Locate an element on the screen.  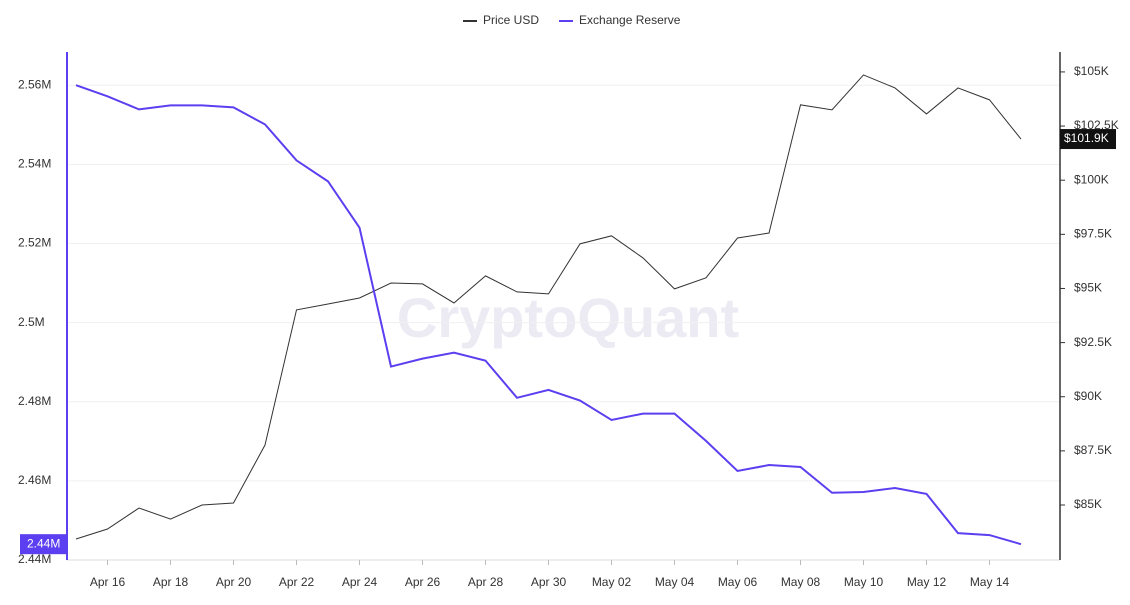
x-tick-label: Apr 26 is located at coordinates (423, 582).